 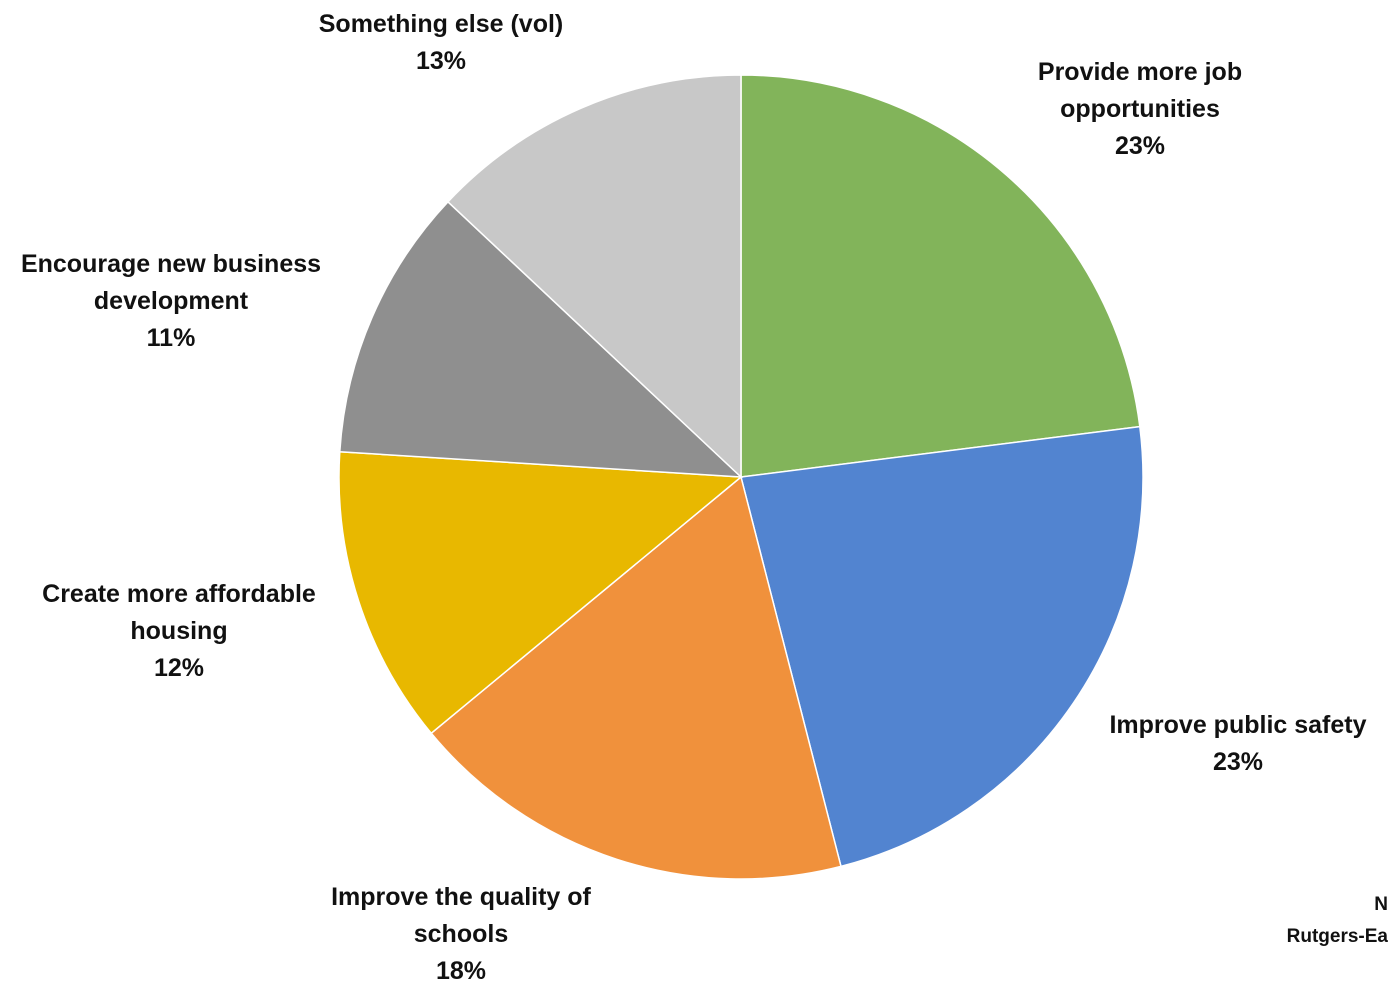 I want to click on slice-label-business: Encourage new business development 11%, so click(x=171, y=301).